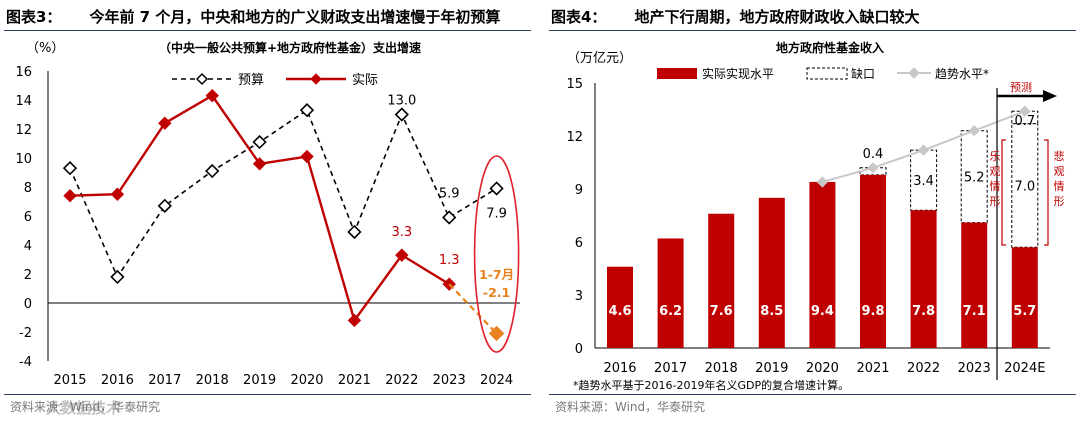  What do you see at coordinates (721, 311) in the screenshot?
I see `bar-value-label: 7.6` at bounding box center [721, 311].